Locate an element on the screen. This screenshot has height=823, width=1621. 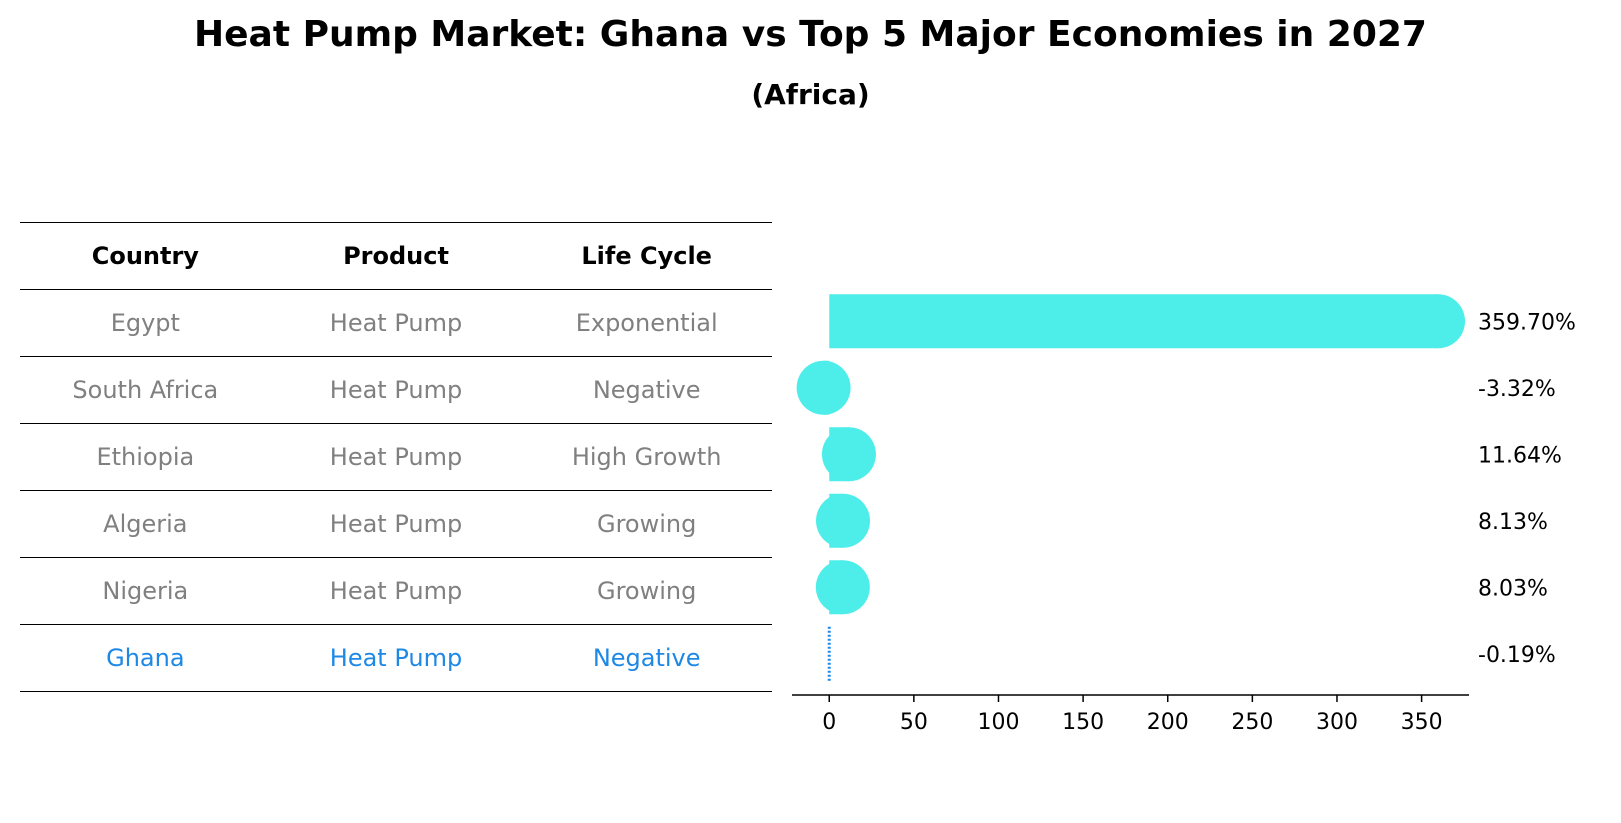
cell-country: Ethiopia is located at coordinates (145, 457).